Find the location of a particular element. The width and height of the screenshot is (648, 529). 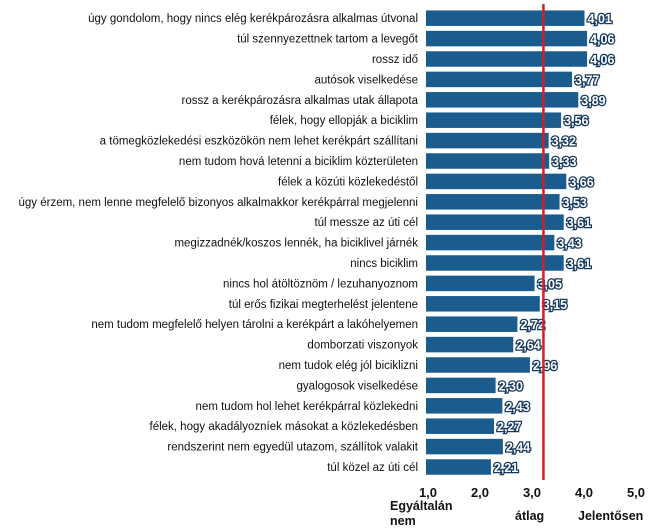

value-label: 3,66 is located at coordinates (581, 182).